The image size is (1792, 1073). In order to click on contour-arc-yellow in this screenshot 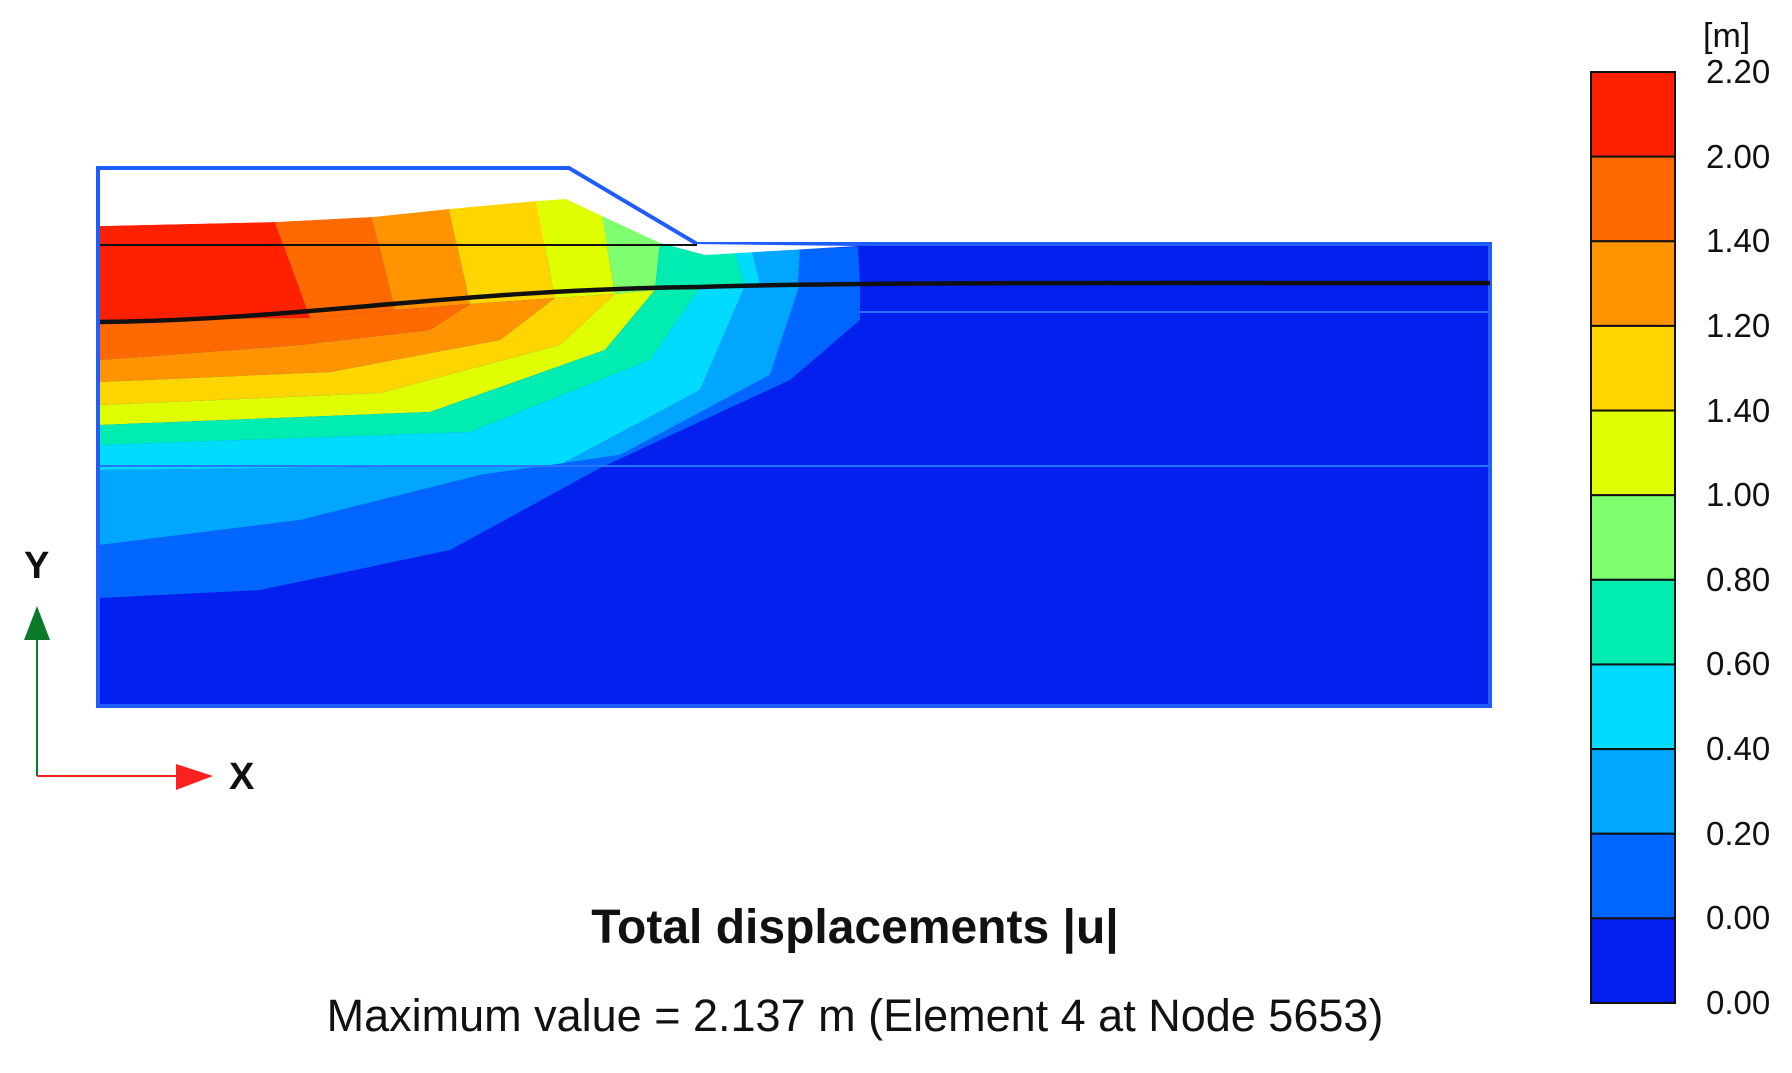, I will do `click(357, 349)`.